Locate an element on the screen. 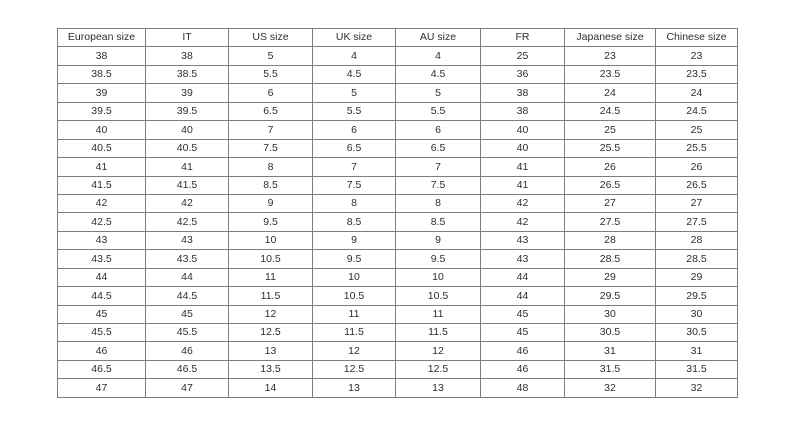 This screenshot has width=794, height=444. table-row: 41 41 8 7 7 41 26 26 is located at coordinates (397, 167).